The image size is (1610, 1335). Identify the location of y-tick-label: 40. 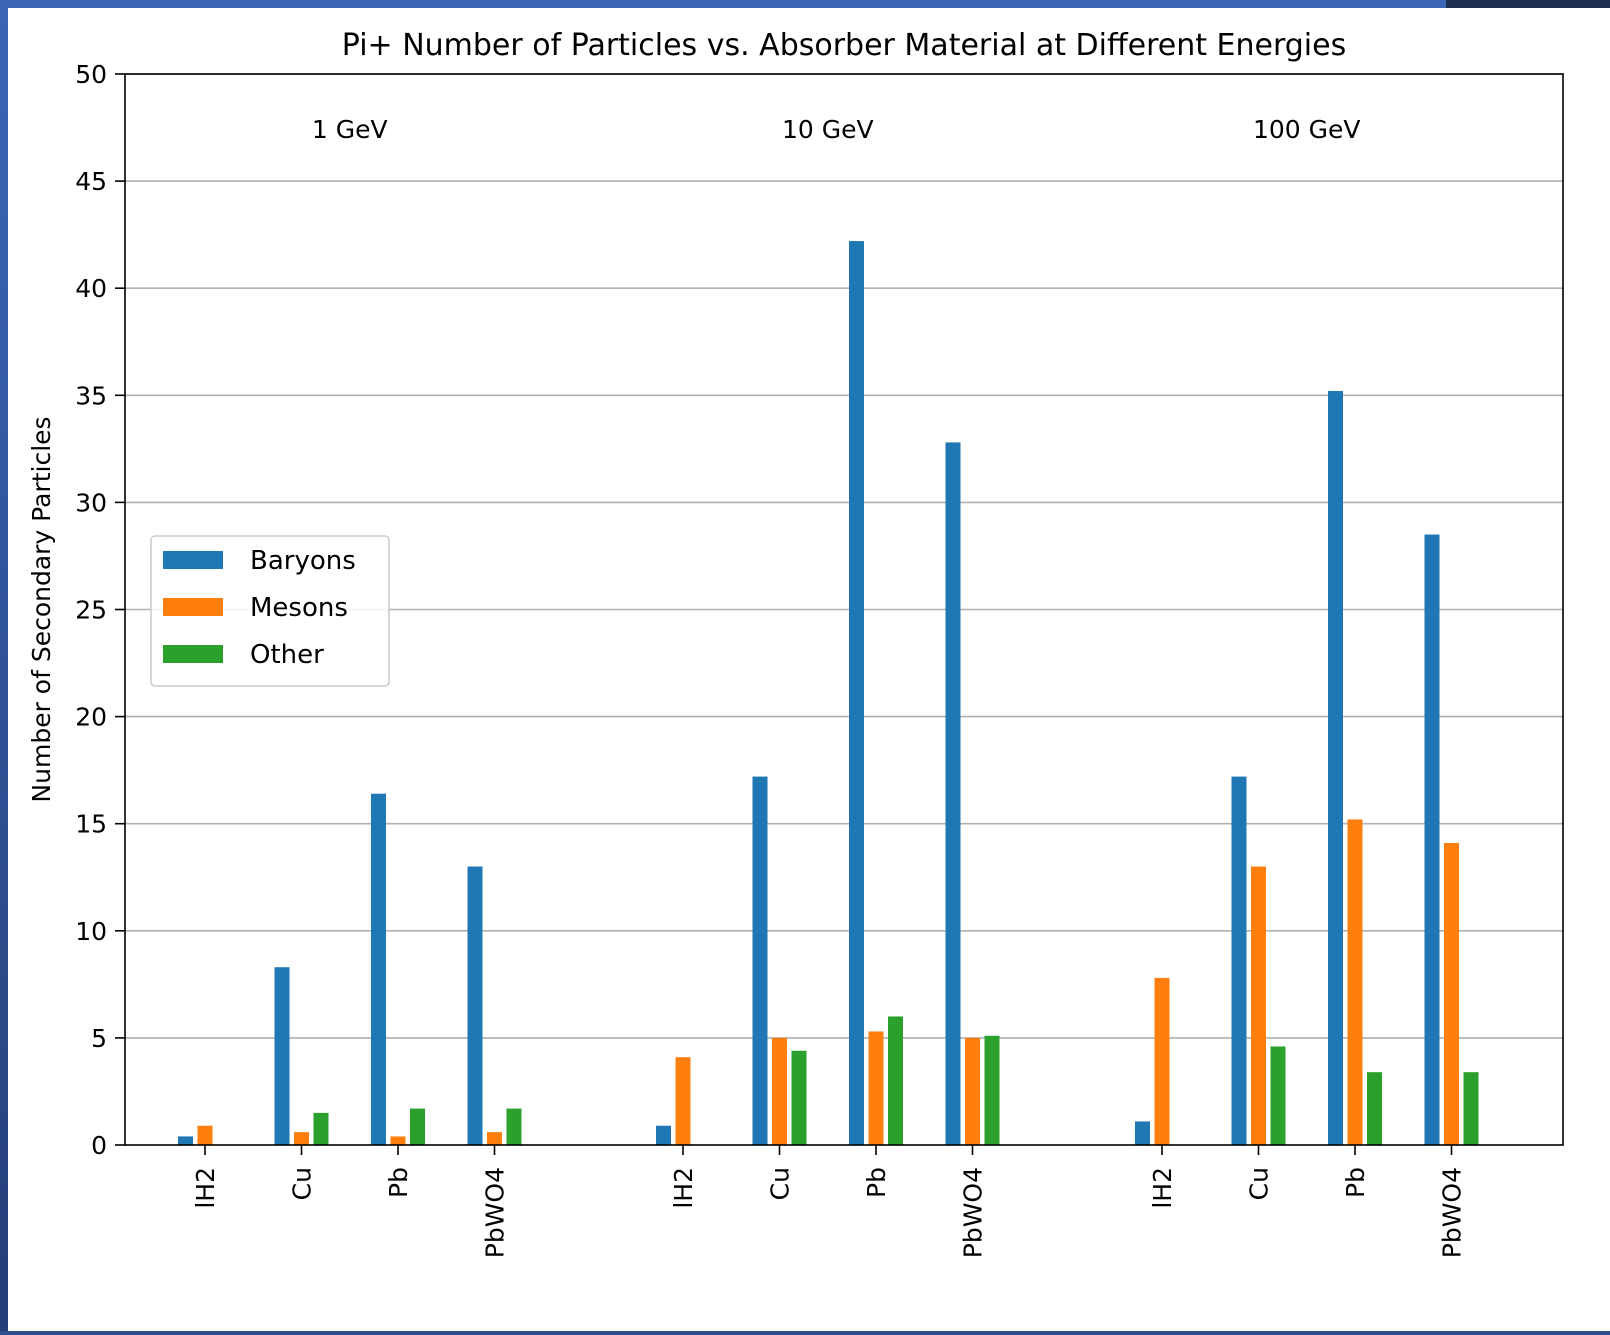
(91, 288).